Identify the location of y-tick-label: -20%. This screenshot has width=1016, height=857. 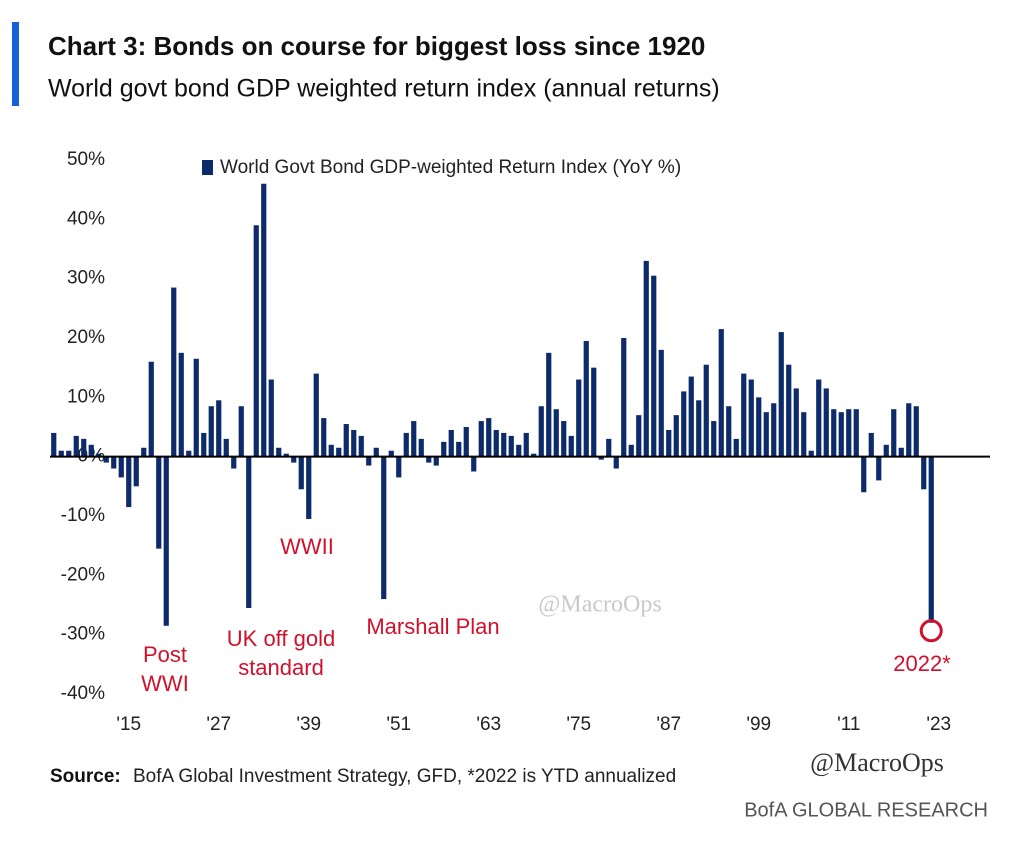
(83, 574).